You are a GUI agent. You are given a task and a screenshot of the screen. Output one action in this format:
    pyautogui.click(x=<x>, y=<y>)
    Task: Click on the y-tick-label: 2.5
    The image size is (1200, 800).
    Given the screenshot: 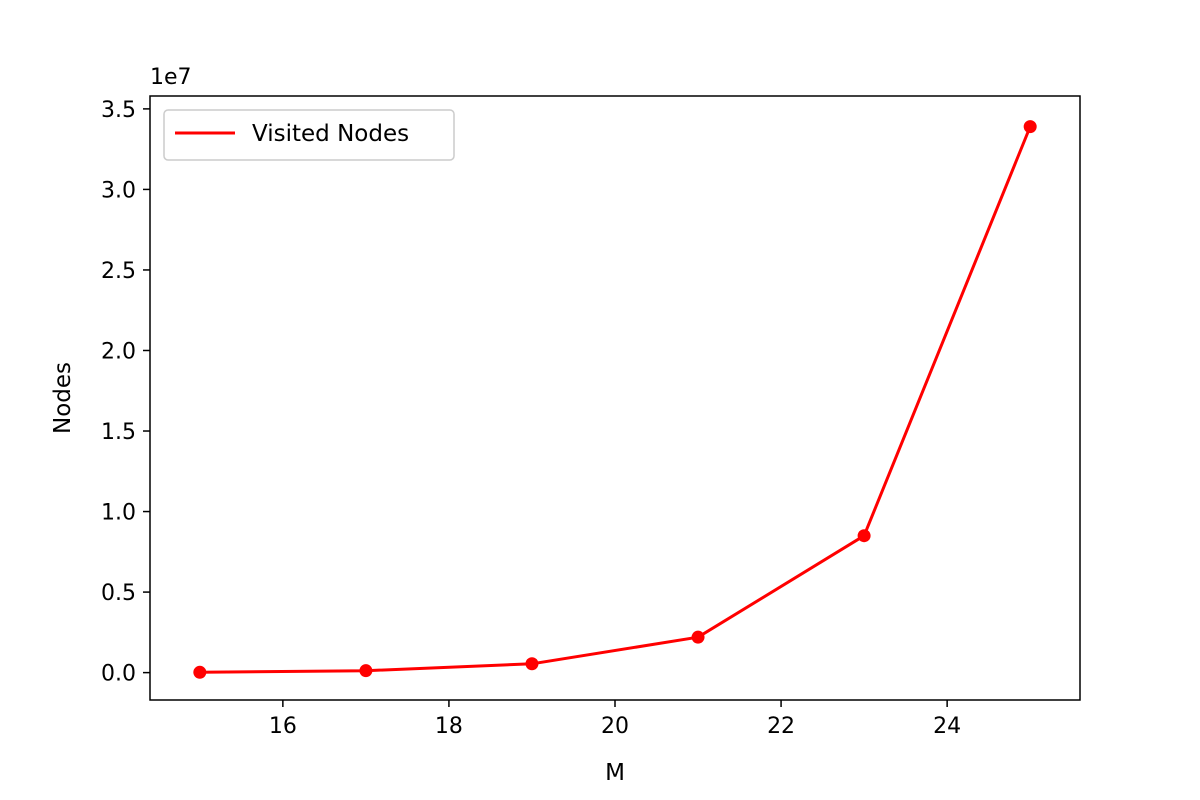 What is the action you would take?
    pyautogui.click(x=118, y=271)
    